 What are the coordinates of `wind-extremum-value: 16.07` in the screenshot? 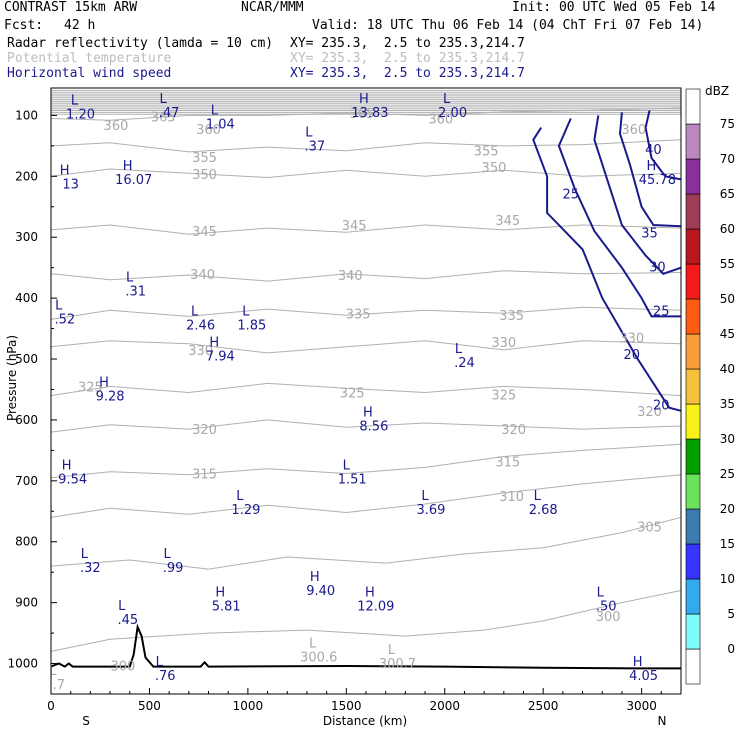 It's located at (133, 180).